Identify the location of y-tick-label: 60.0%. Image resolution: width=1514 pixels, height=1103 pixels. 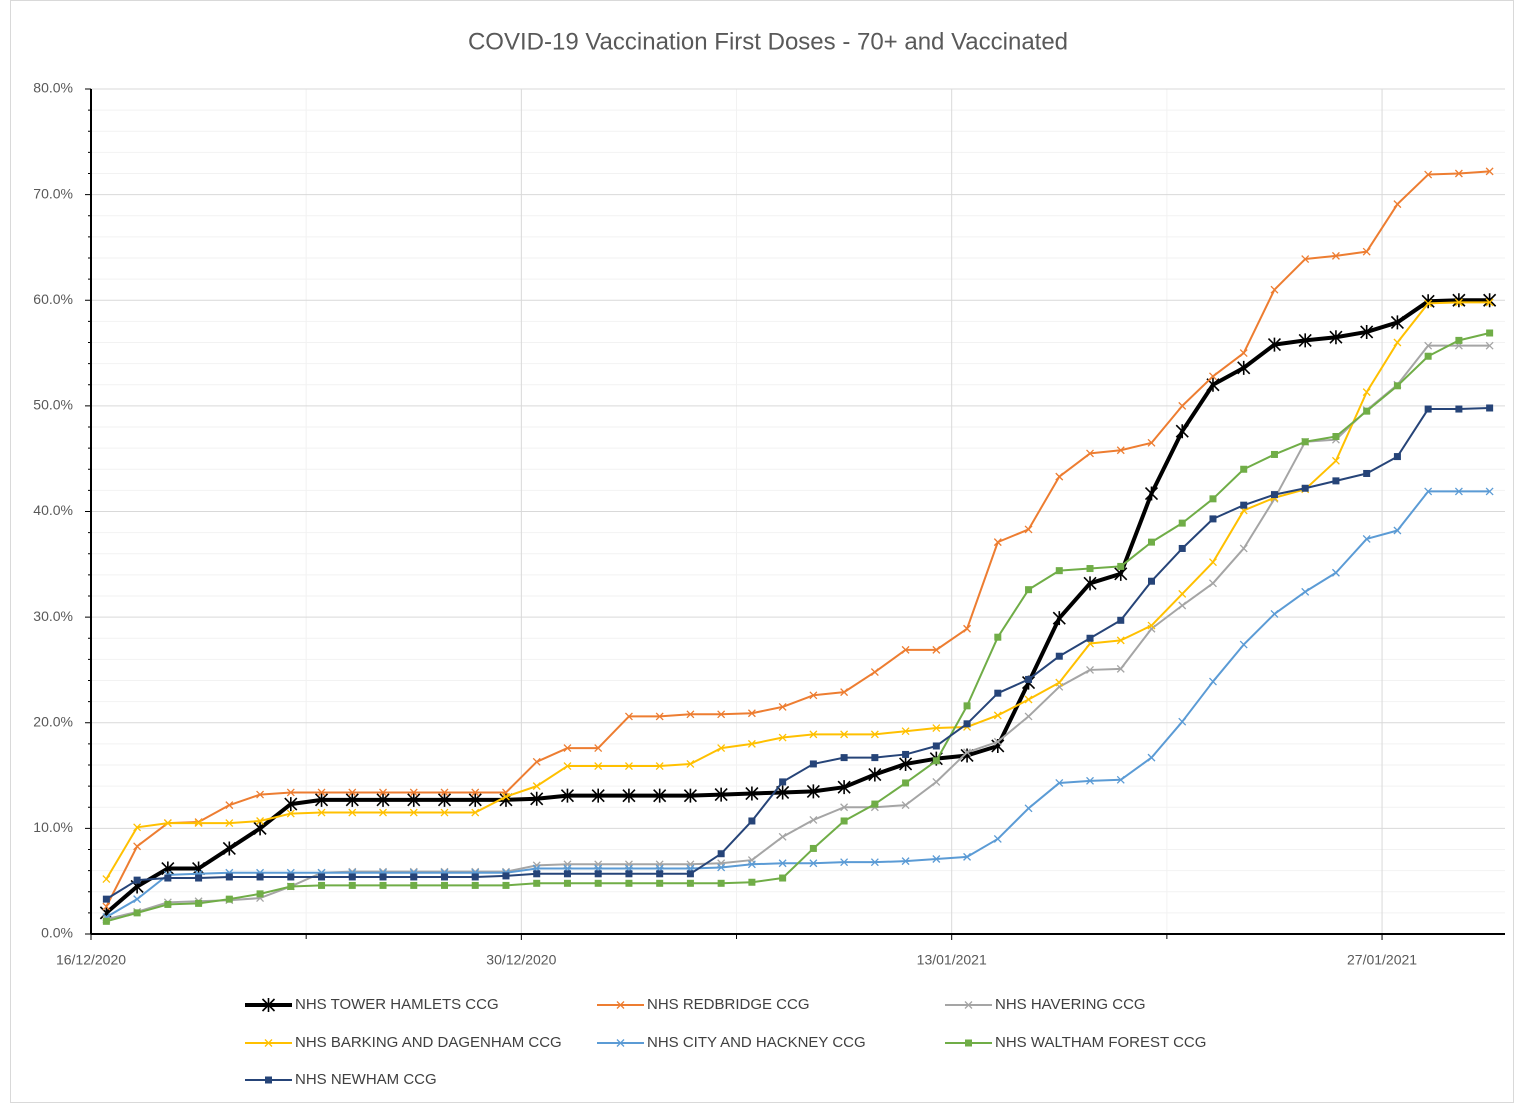
(53, 299).